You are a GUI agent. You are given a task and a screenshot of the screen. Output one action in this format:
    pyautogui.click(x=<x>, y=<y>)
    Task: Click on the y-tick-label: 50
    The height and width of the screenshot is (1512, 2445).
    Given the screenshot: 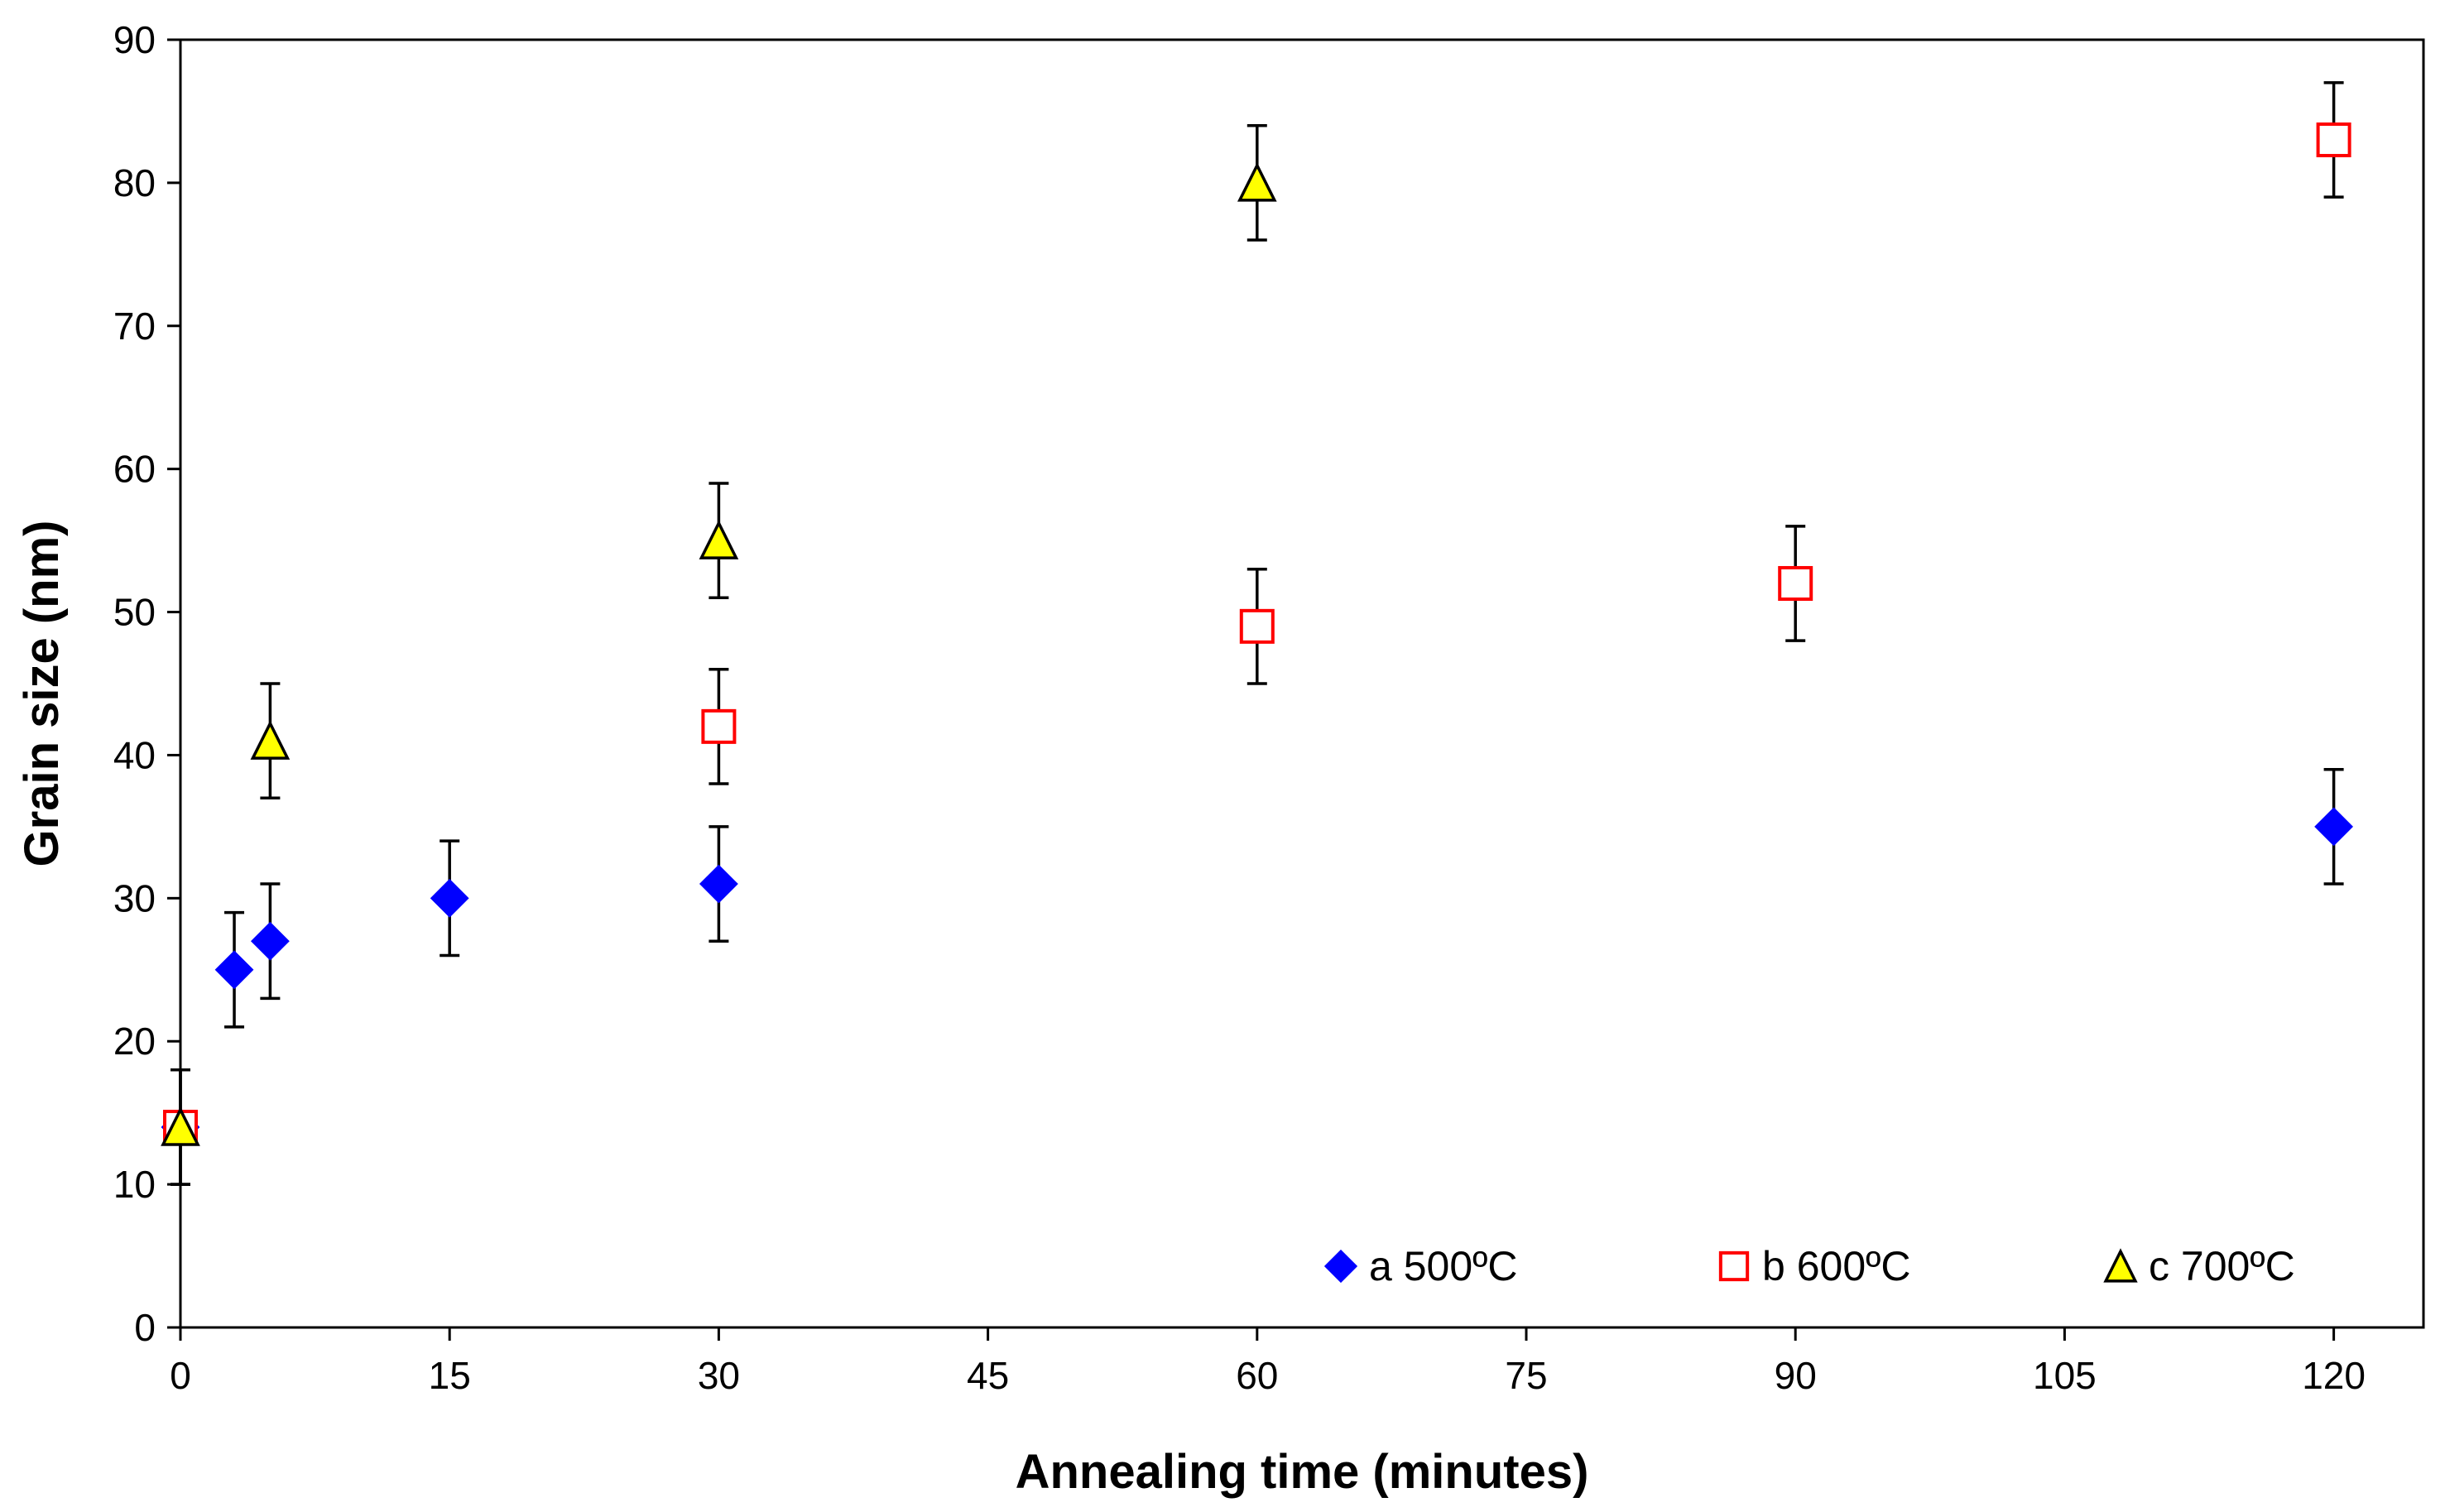 What is the action you would take?
    pyautogui.click(x=134, y=612)
    